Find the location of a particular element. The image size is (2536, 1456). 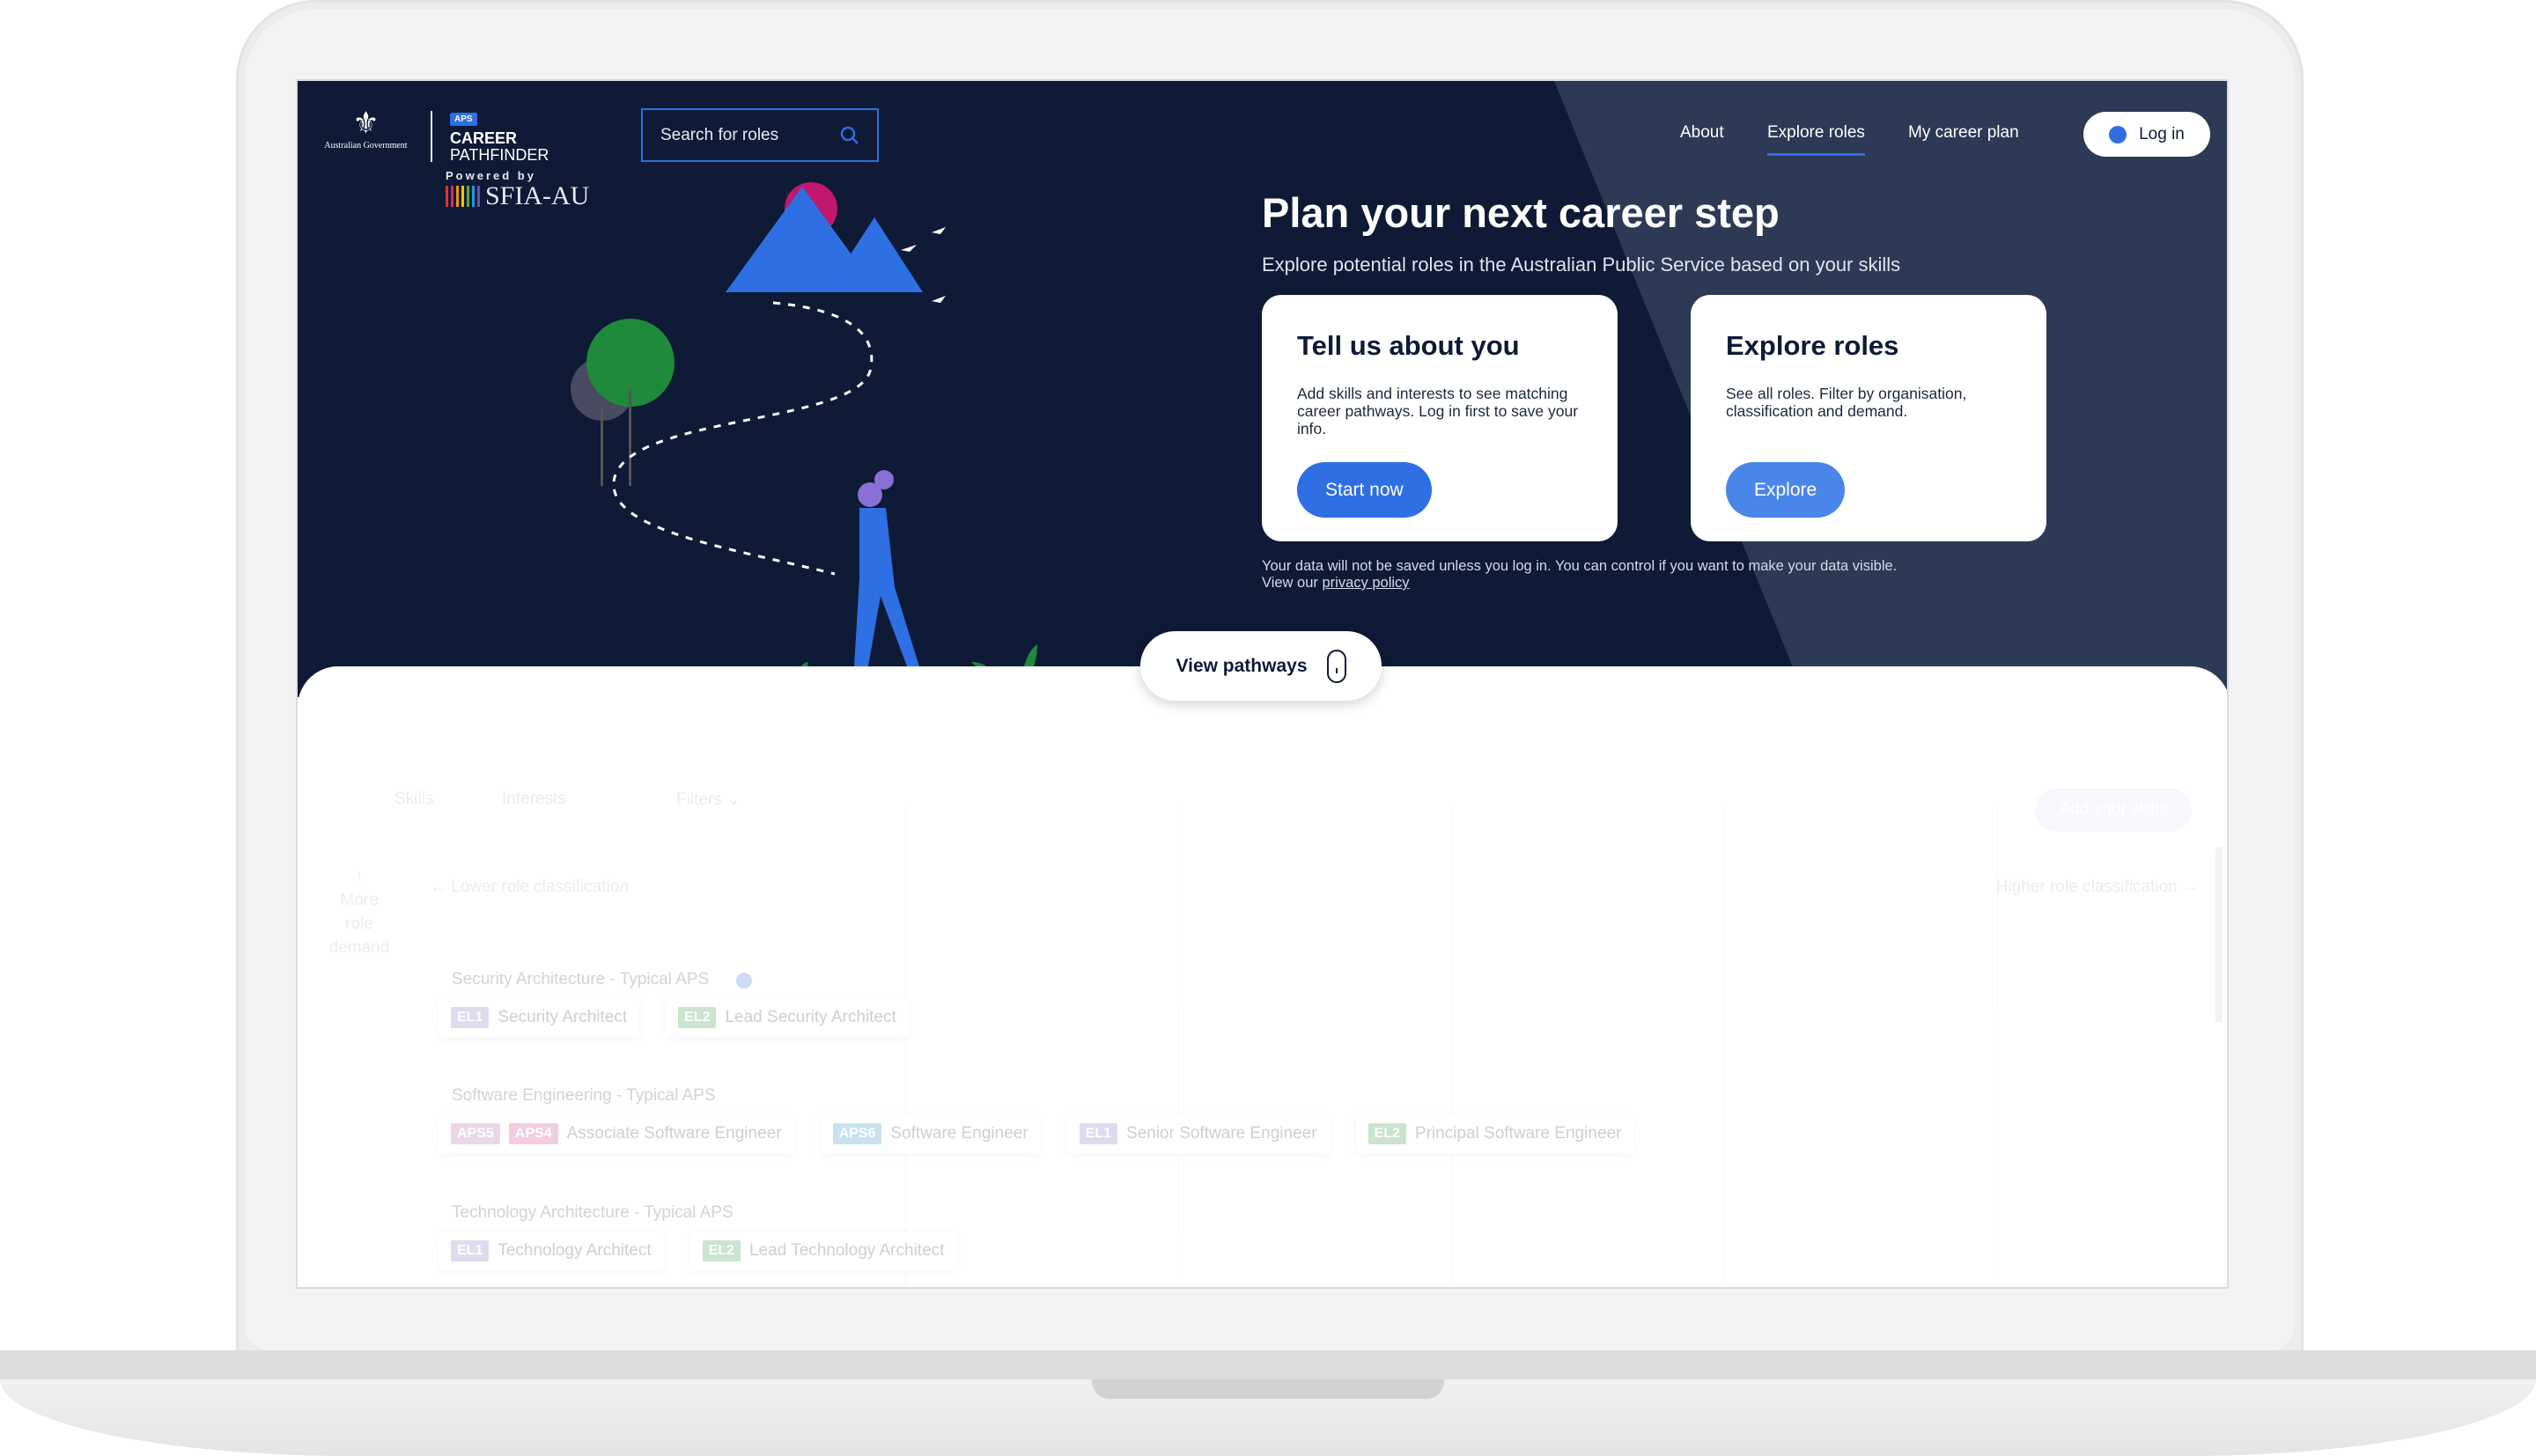

role-name: Associate Software Engineer is located at coordinates (674, 1133).